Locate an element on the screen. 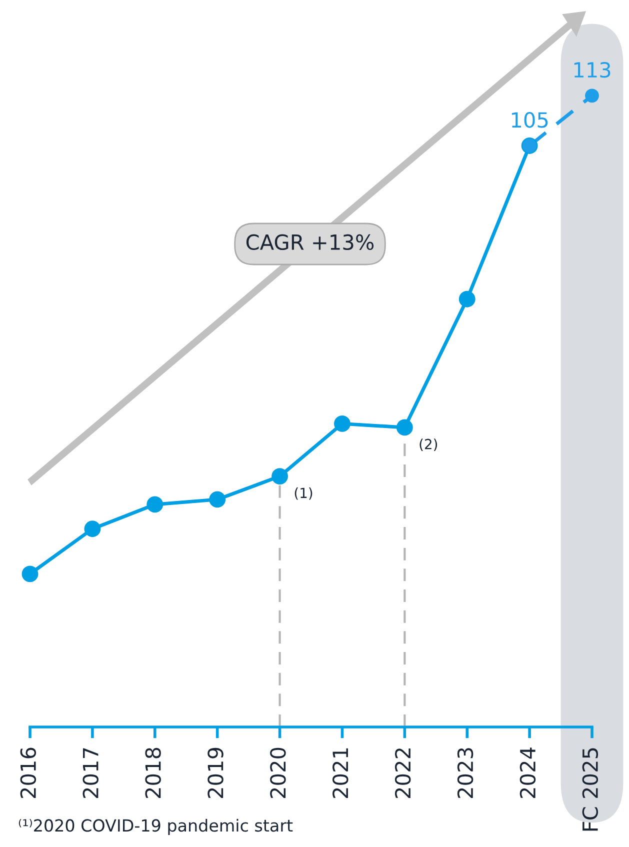  x-tick-label: 2019 is located at coordinates (216, 773).